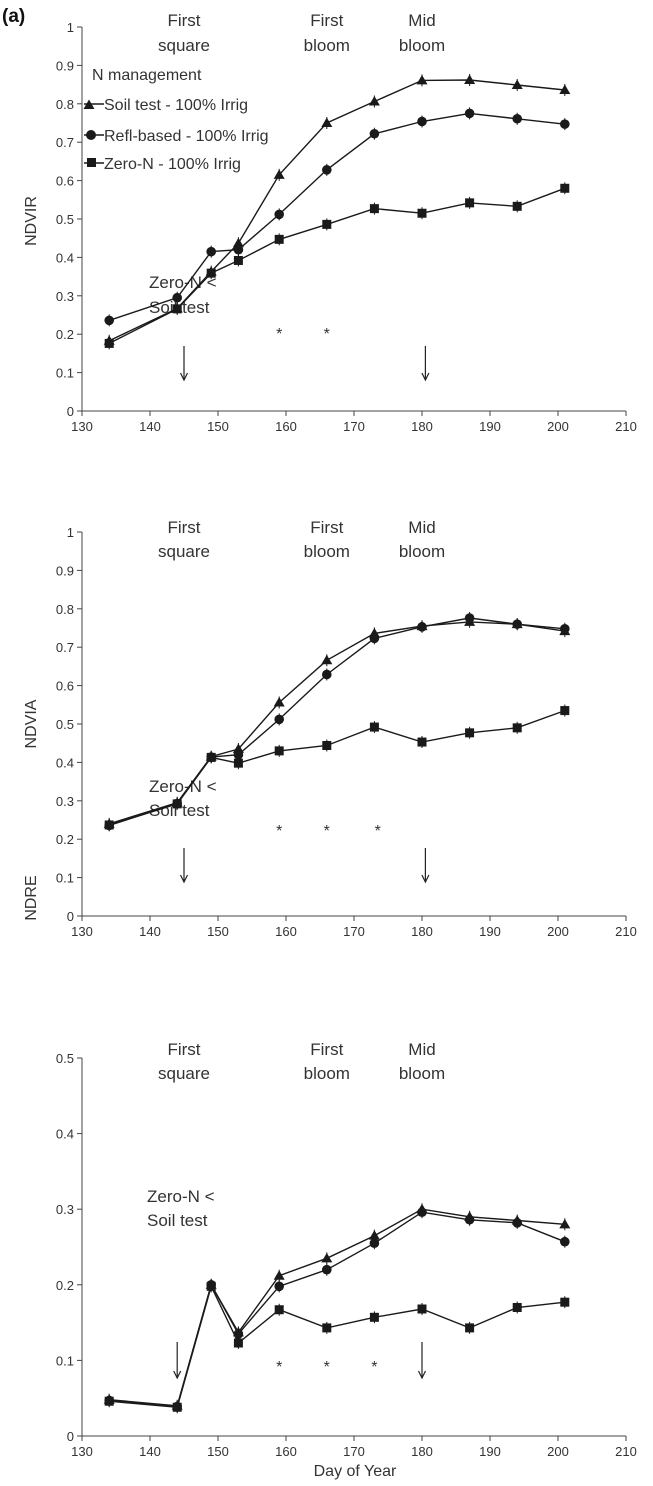  I want to click on y-tick-label: 0.9, so click(65, 65).